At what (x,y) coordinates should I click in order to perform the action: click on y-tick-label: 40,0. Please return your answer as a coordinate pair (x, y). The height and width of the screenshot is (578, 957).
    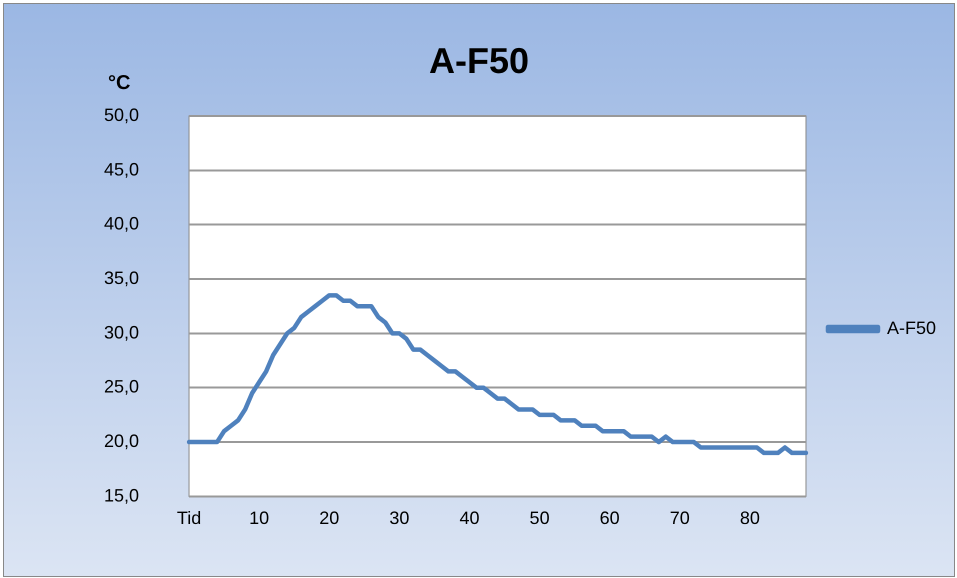
    Looking at the image, I should click on (122, 224).